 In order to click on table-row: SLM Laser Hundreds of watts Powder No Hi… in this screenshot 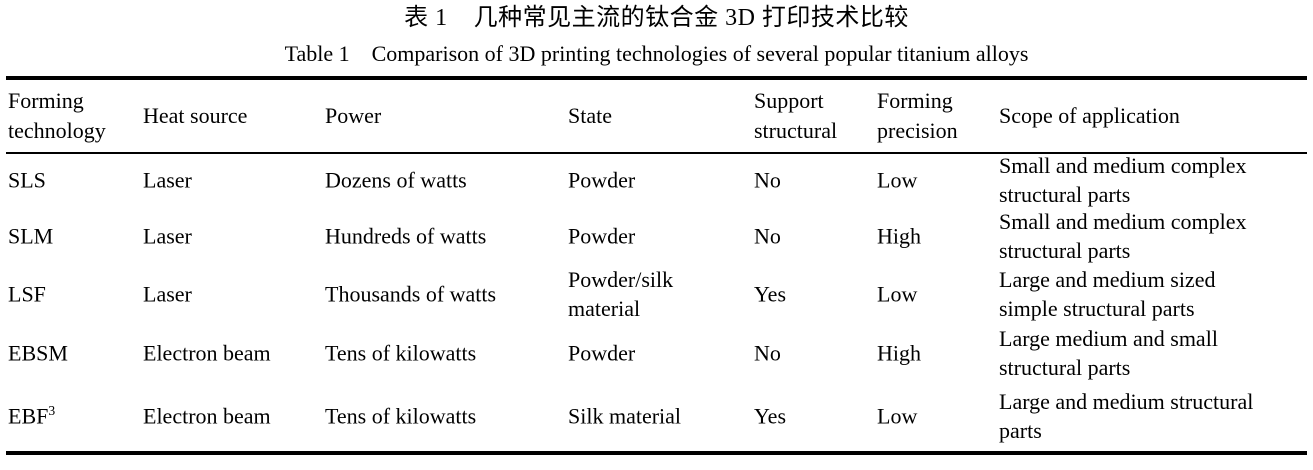, I will do `click(656, 236)`.